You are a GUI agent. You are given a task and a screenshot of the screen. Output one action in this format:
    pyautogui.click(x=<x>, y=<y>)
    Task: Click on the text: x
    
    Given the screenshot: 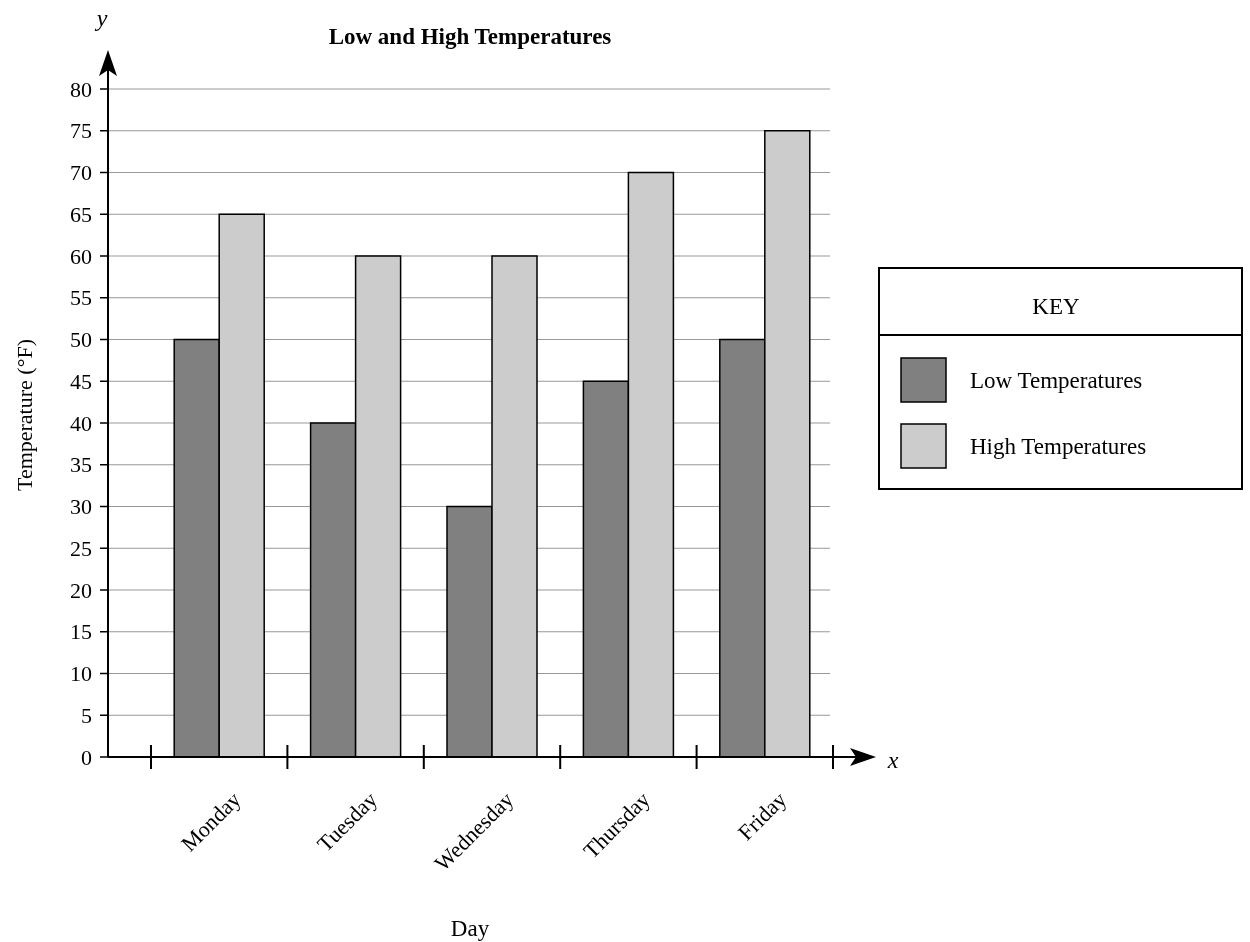 What is the action you would take?
    pyautogui.click(x=892, y=760)
    